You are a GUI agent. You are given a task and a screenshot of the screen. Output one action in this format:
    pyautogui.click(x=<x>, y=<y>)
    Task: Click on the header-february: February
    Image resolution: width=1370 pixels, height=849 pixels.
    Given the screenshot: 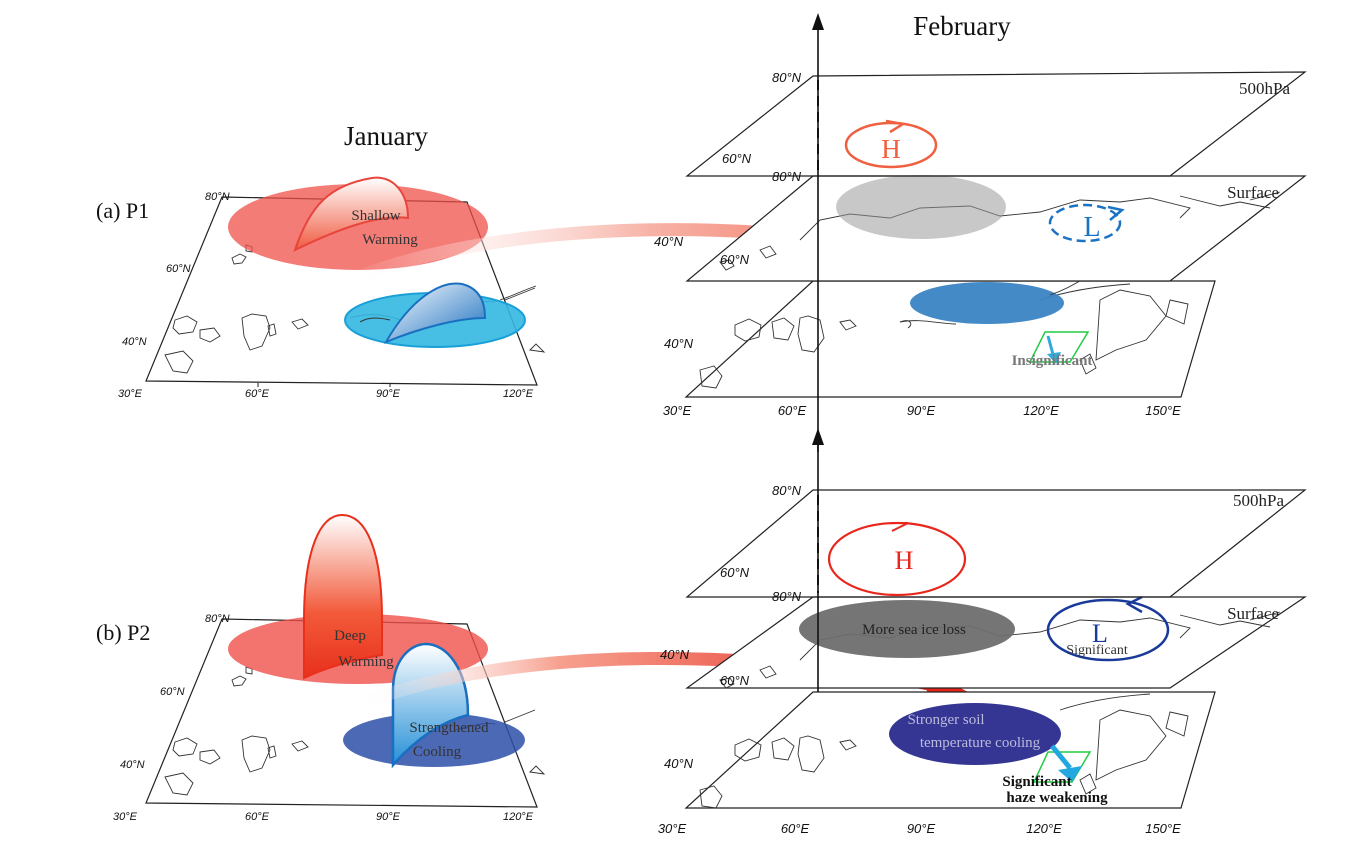 What is the action you would take?
    pyautogui.click(x=962, y=26)
    